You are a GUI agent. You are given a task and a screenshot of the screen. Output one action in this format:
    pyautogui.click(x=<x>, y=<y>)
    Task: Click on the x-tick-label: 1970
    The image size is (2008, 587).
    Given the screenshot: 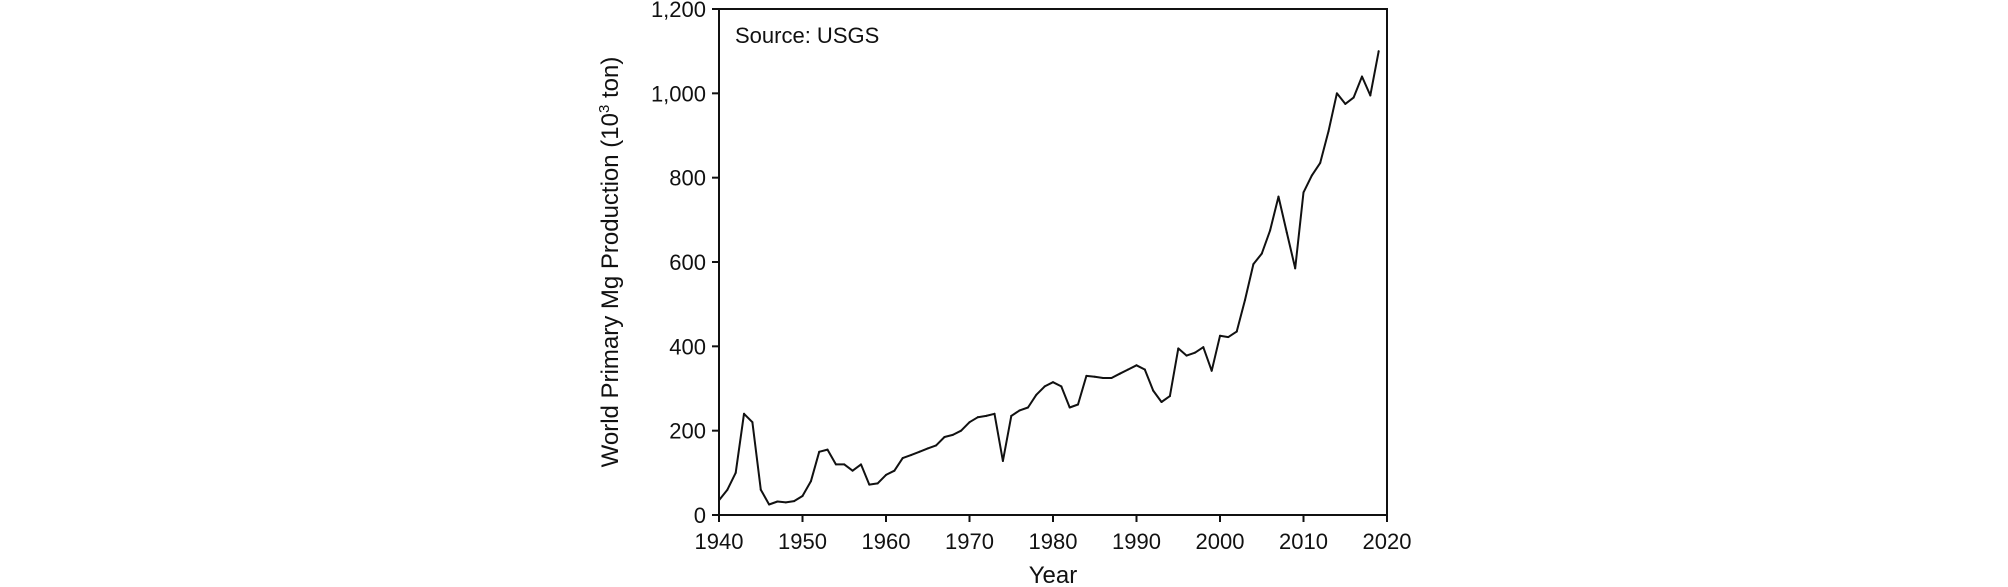 What is the action you would take?
    pyautogui.click(x=969, y=541)
    